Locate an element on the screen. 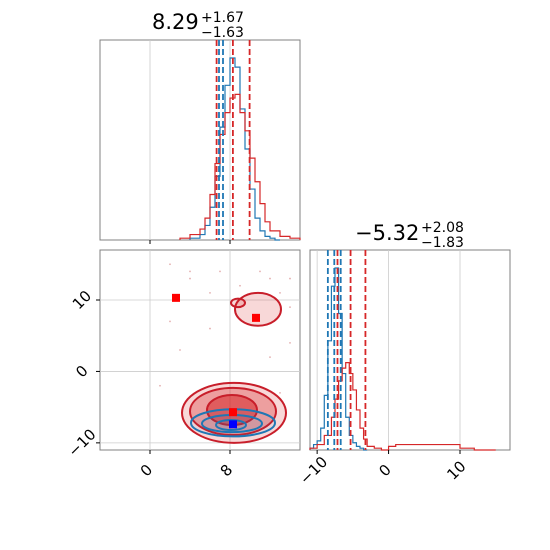  panel-marginal-2-xtick-label-1: 0 is located at coordinates (384, 470).